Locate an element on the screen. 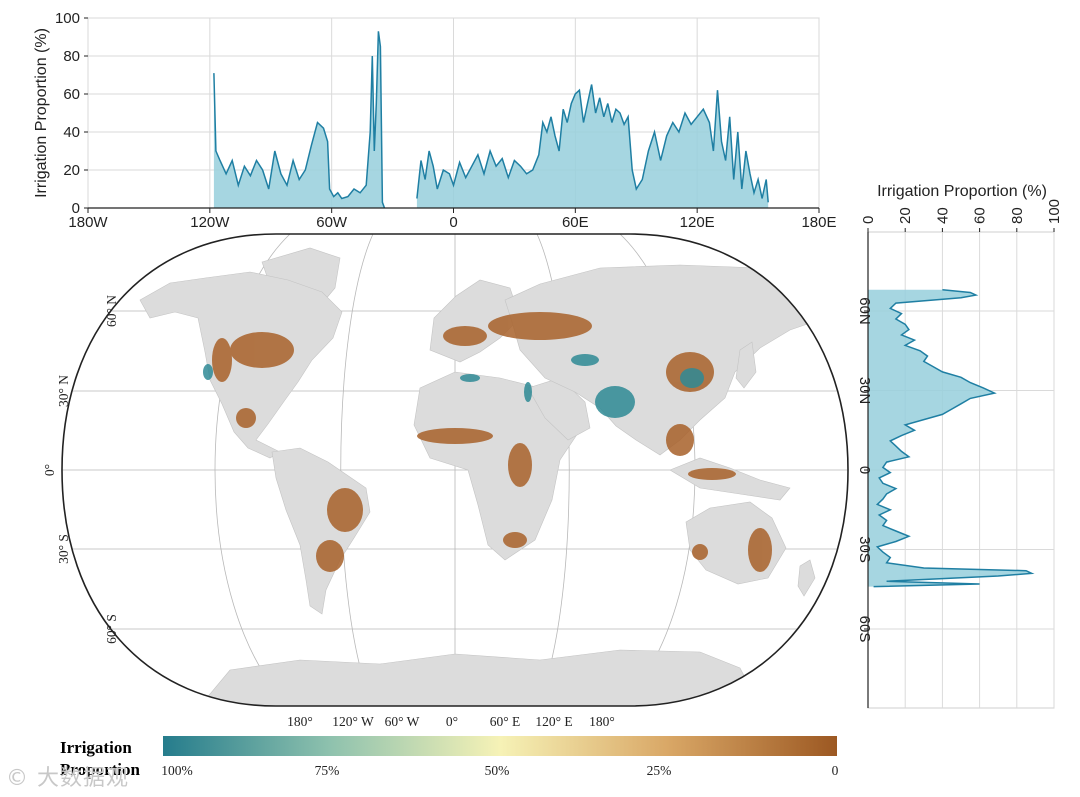 The image size is (1080, 797). lon-label-0: 0° is located at coordinates (452, 721).